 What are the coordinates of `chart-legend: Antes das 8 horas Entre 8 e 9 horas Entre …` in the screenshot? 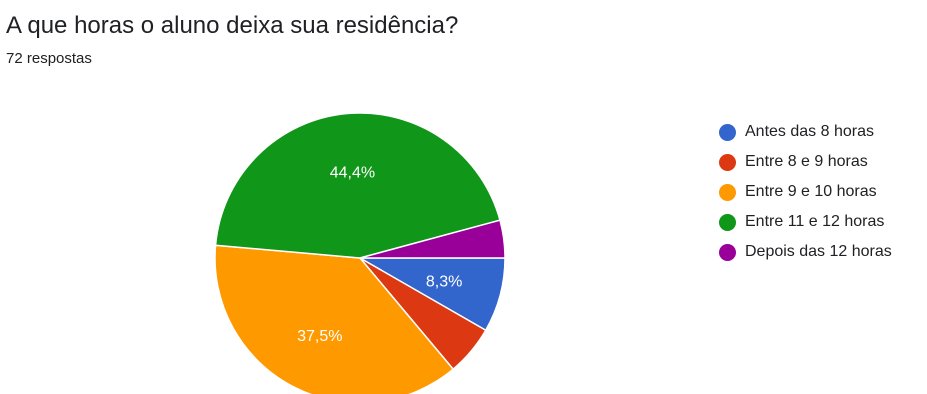 It's located at (805, 192).